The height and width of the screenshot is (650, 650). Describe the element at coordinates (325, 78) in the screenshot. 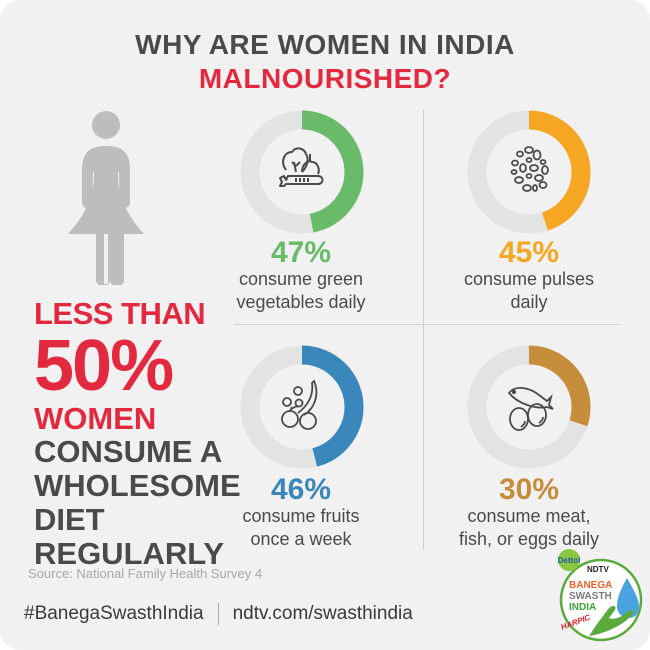

I see `title-line-2: MALNOURISHED?` at that location.